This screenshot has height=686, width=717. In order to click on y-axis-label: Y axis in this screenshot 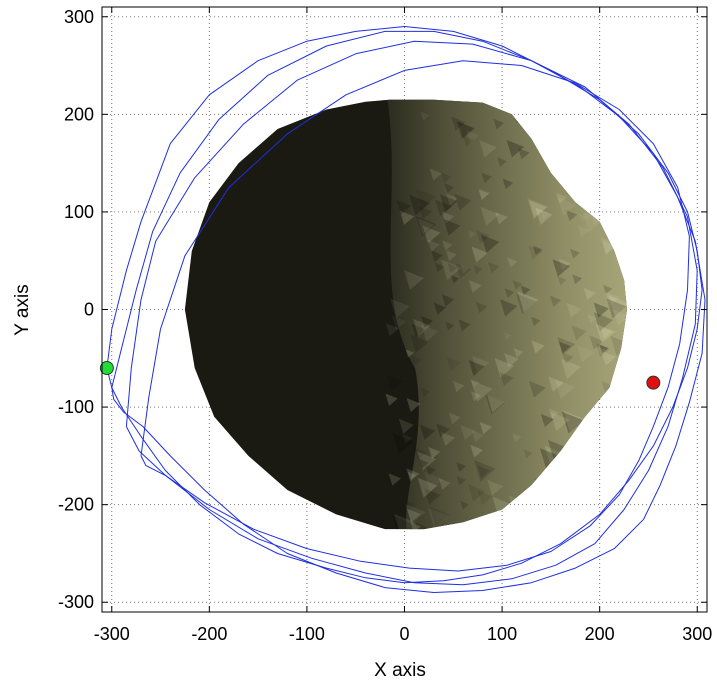, I will do `click(22, 309)`.